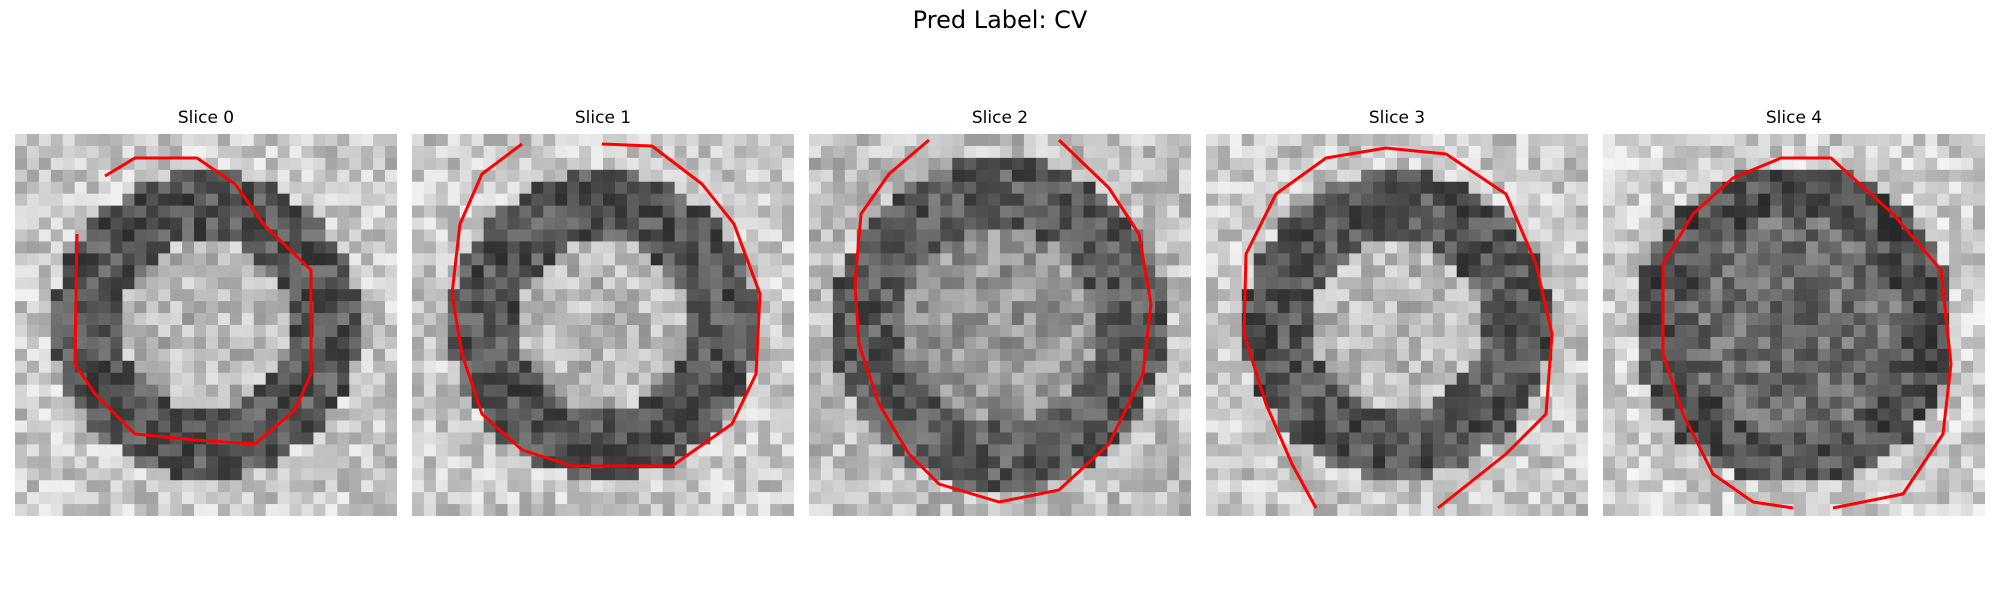 This screenshot has width=2000, height=600. I want to click on slice-title: Slice 3, so click(1397, 118).